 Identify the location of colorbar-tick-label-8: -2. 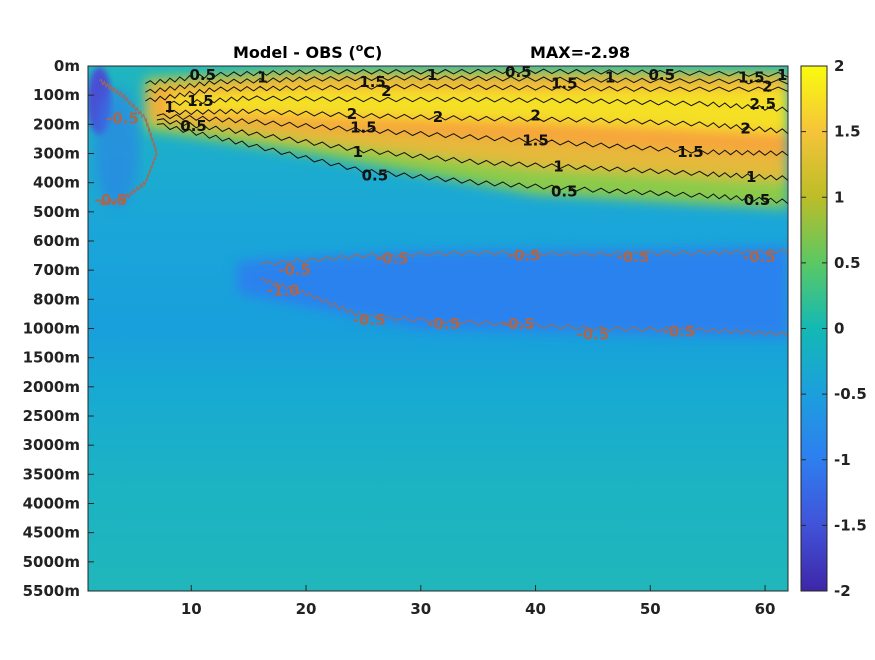
(842, 591).